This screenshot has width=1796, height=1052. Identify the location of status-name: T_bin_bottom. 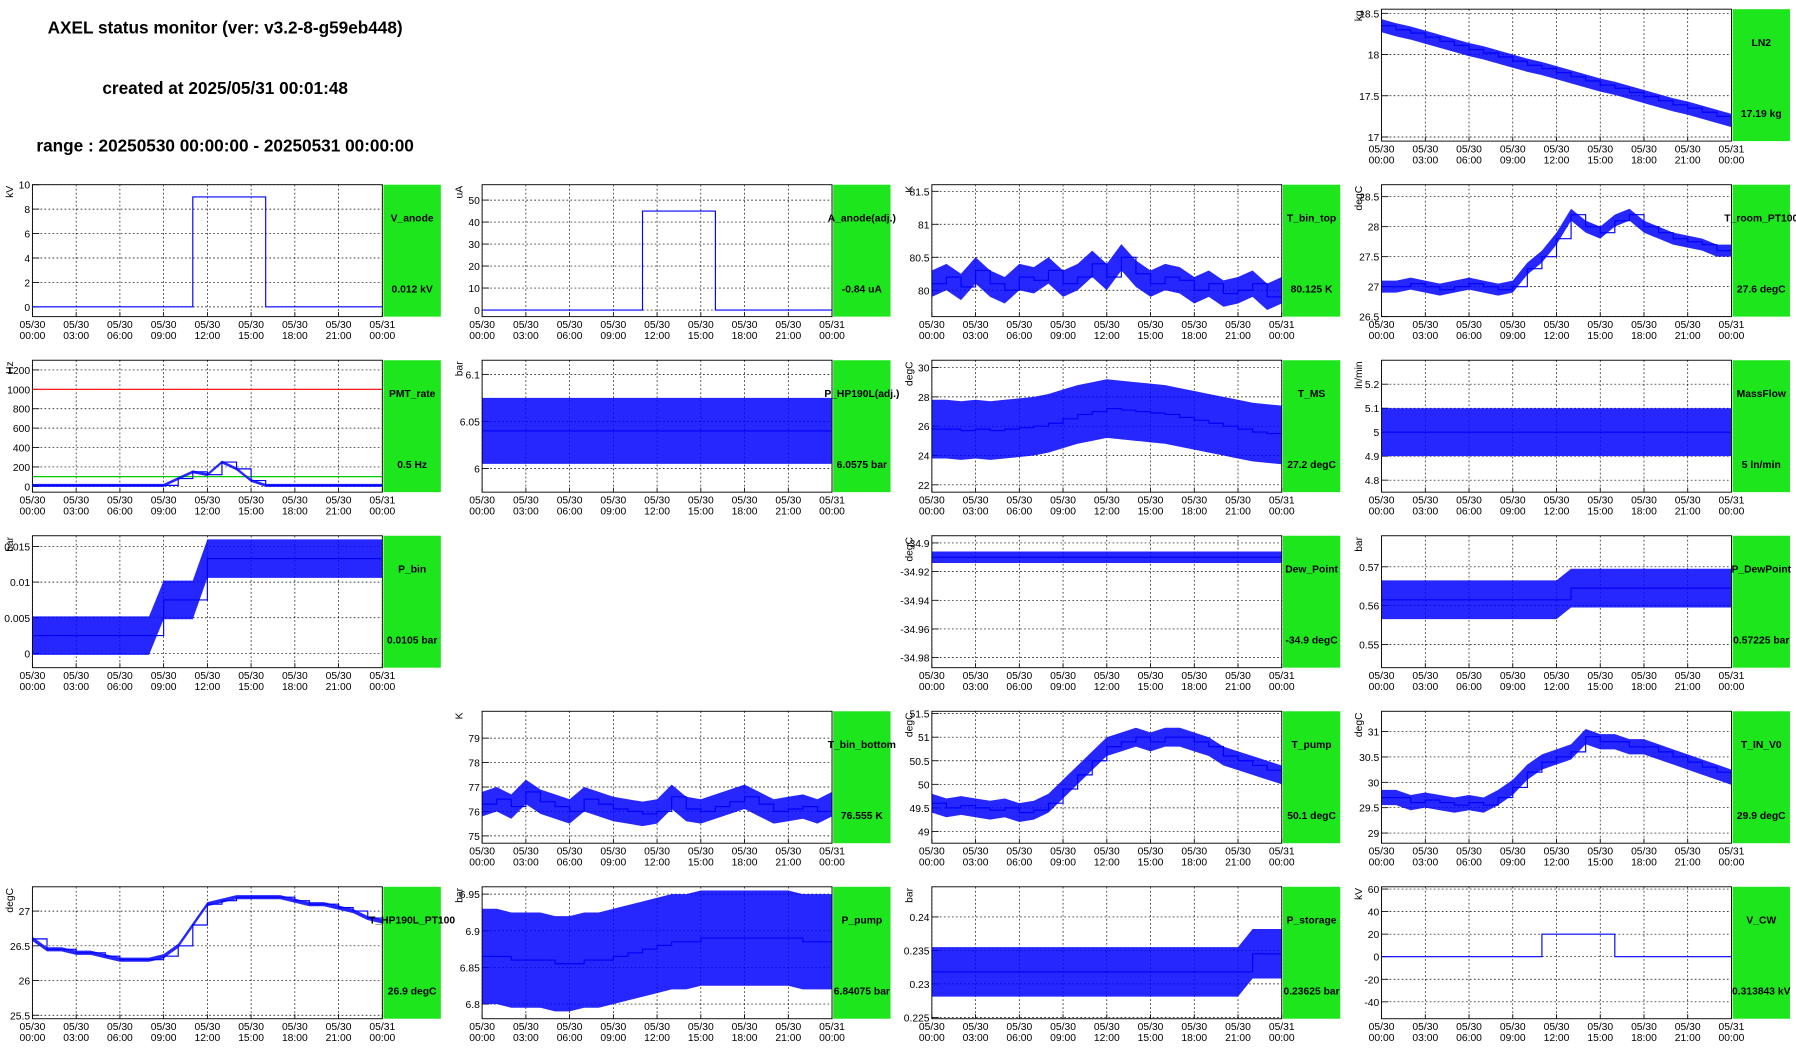
(862, 745).